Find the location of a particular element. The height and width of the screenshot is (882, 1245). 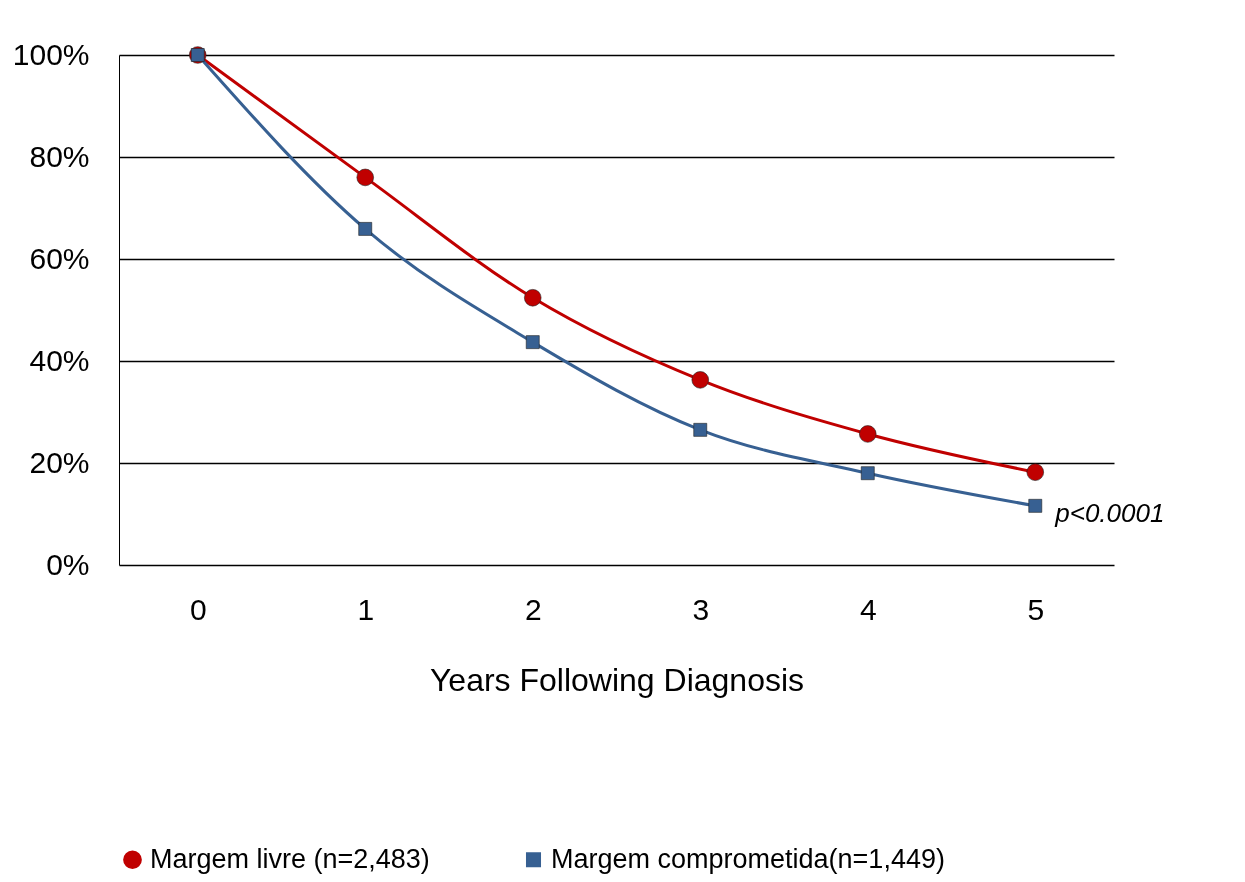

y-tick-label: 60% is located at coordinates (59, 258).